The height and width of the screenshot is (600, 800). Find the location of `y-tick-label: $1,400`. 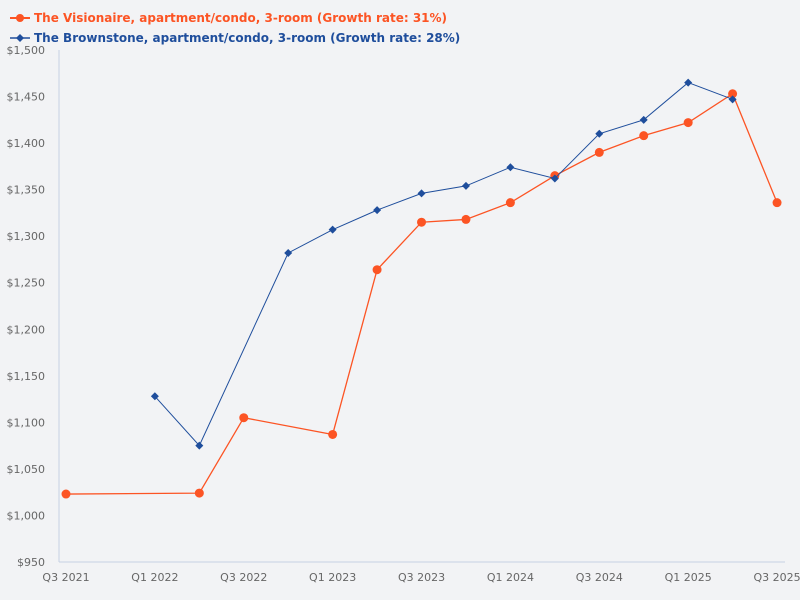

y-tick-label: $1,400 is located at coordinates (26, 143).